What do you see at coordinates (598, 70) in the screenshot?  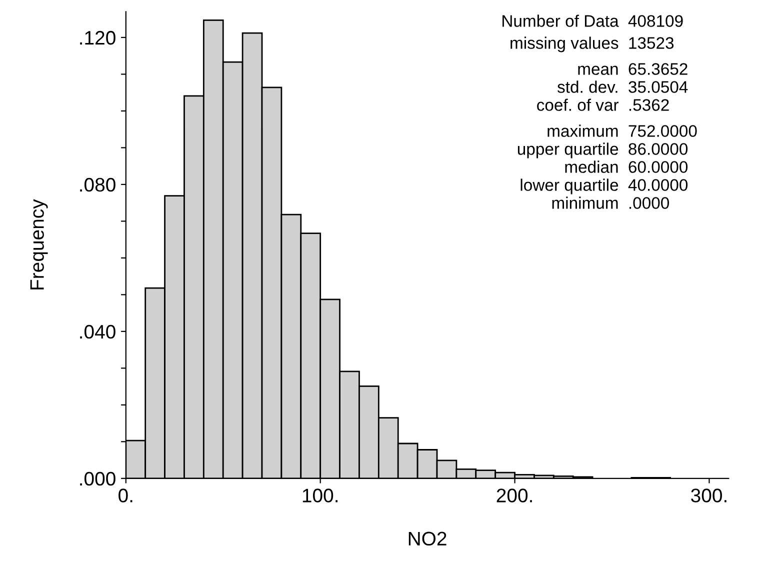 I see `annotation: mean` at bounding box center [598, 70].